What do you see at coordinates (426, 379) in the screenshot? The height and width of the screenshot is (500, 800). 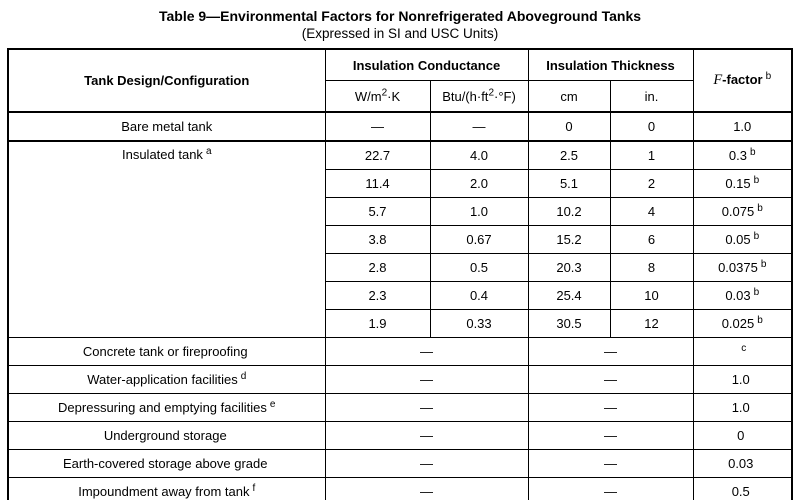 I see `cell-water-conductance: —` at bounding box center [426, 379].